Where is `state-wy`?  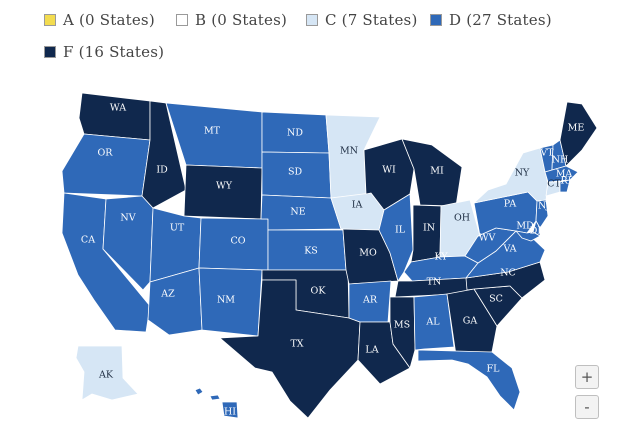 state-wy is located at coordinates (223, 192).